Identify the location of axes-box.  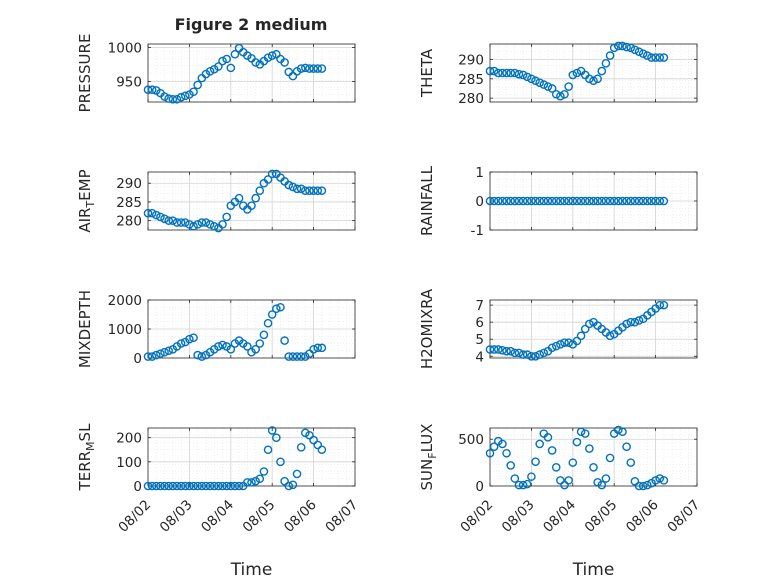
(251, 201).